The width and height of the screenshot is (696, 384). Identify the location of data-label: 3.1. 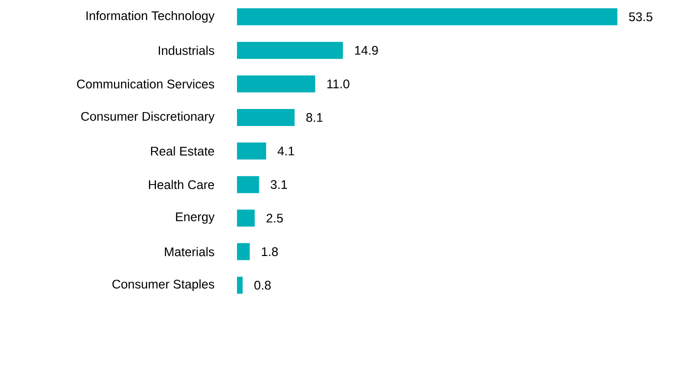
(278, 184).